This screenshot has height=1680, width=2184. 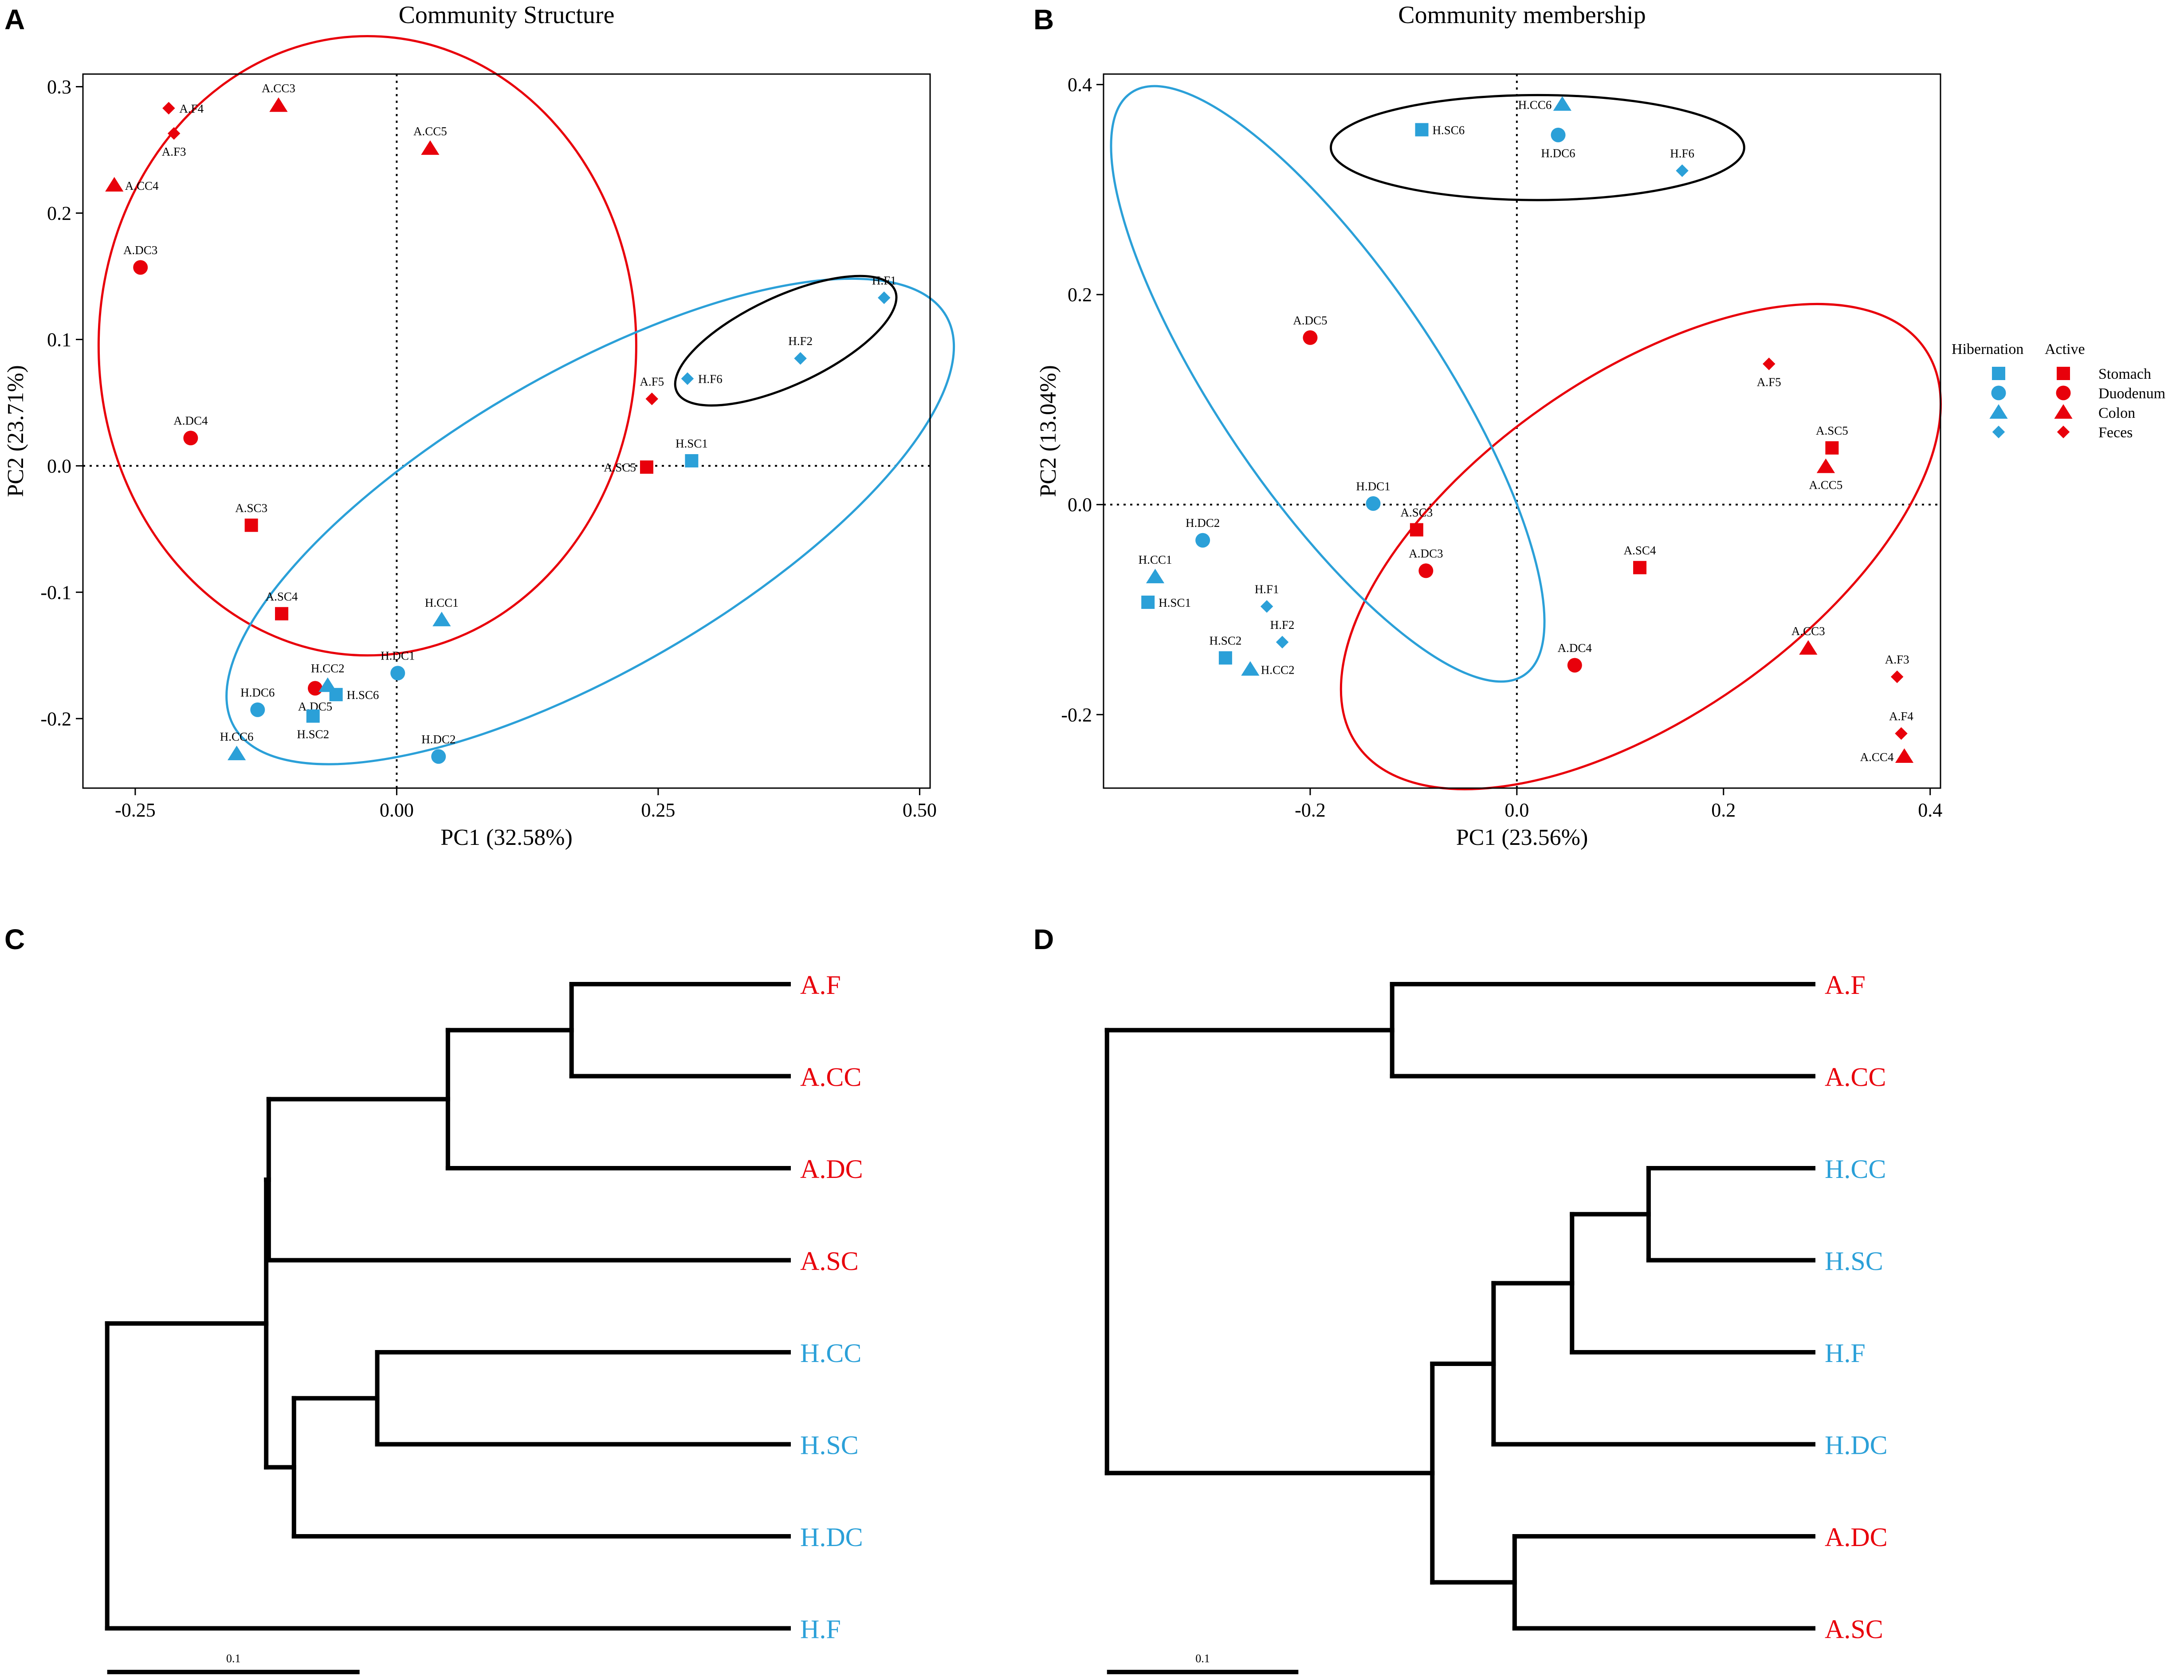 What do you see at coordinates (2065, 349) in the screenshot?
I see `legend-active-header: Active` at bounding box center [2065, 349].